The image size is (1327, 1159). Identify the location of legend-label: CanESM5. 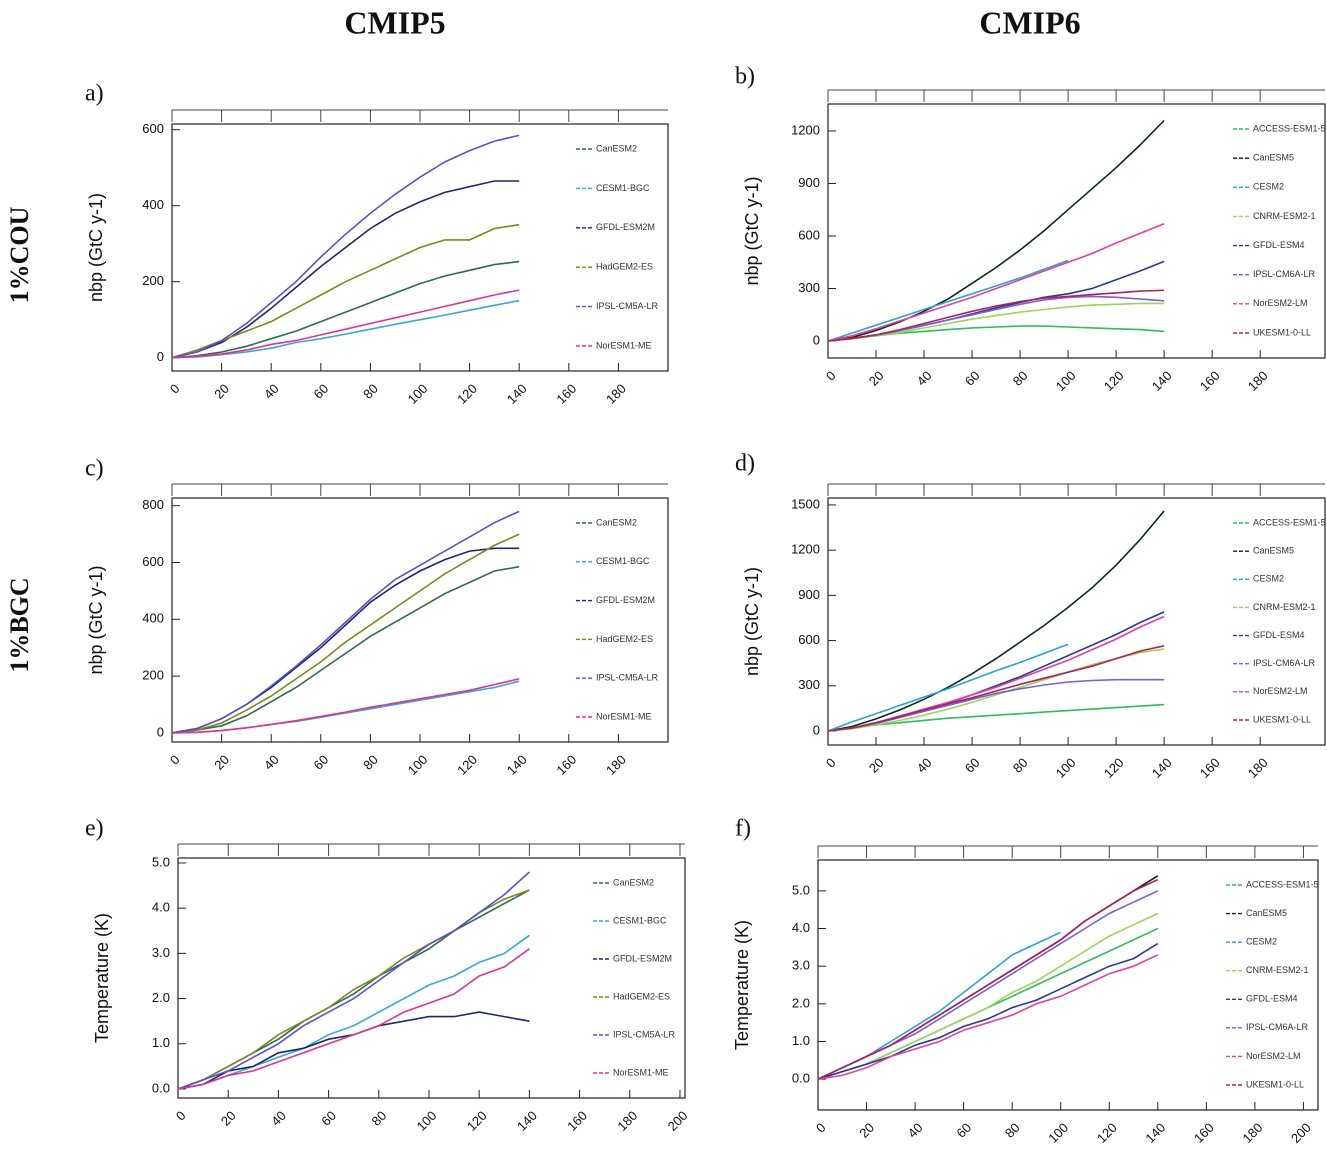
(1273, 551).